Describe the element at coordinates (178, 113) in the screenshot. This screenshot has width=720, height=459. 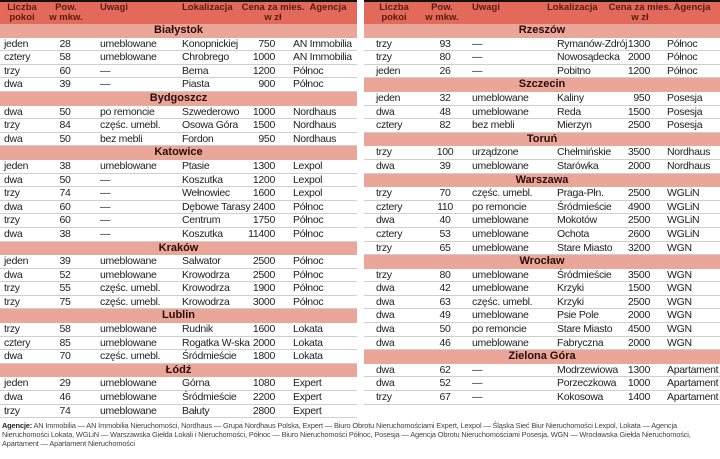
I see `table-row: dwa 50 po remoncie Szwederowo 1000 Nordhaus` at that location.